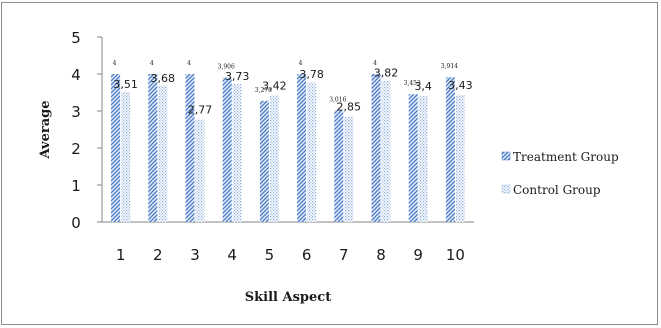 This screenshot has width=661, height=328. Describe the element at coordinates (449, 66) in the screenshot. I see `data-label-treatment: 3,914` at that location.